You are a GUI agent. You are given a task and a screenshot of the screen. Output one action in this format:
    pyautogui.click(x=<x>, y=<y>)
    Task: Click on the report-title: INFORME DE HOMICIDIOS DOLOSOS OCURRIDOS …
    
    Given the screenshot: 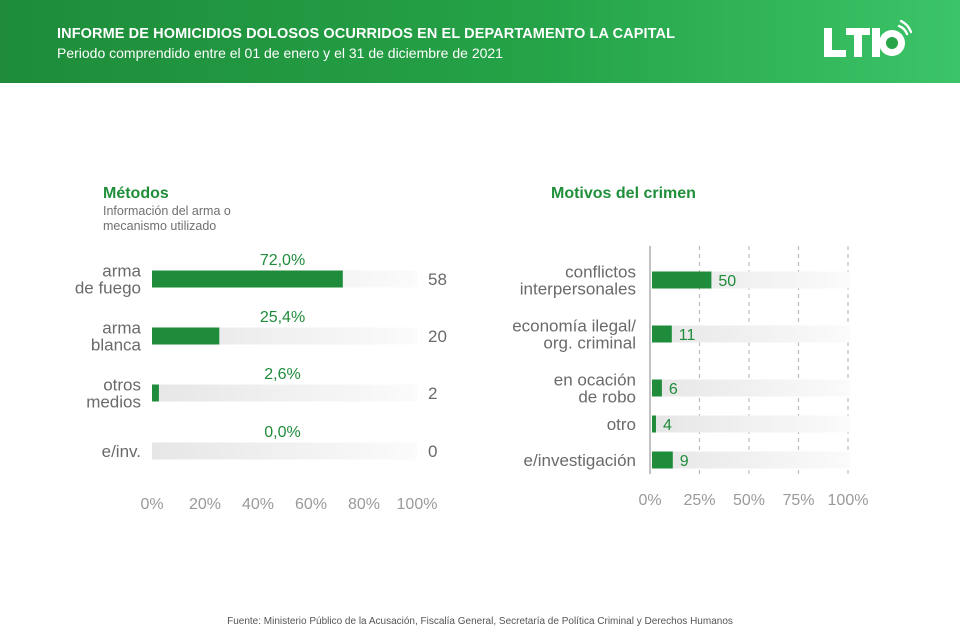 What is the action you would take?
    pyautogui.click(x=366, y=34)
    